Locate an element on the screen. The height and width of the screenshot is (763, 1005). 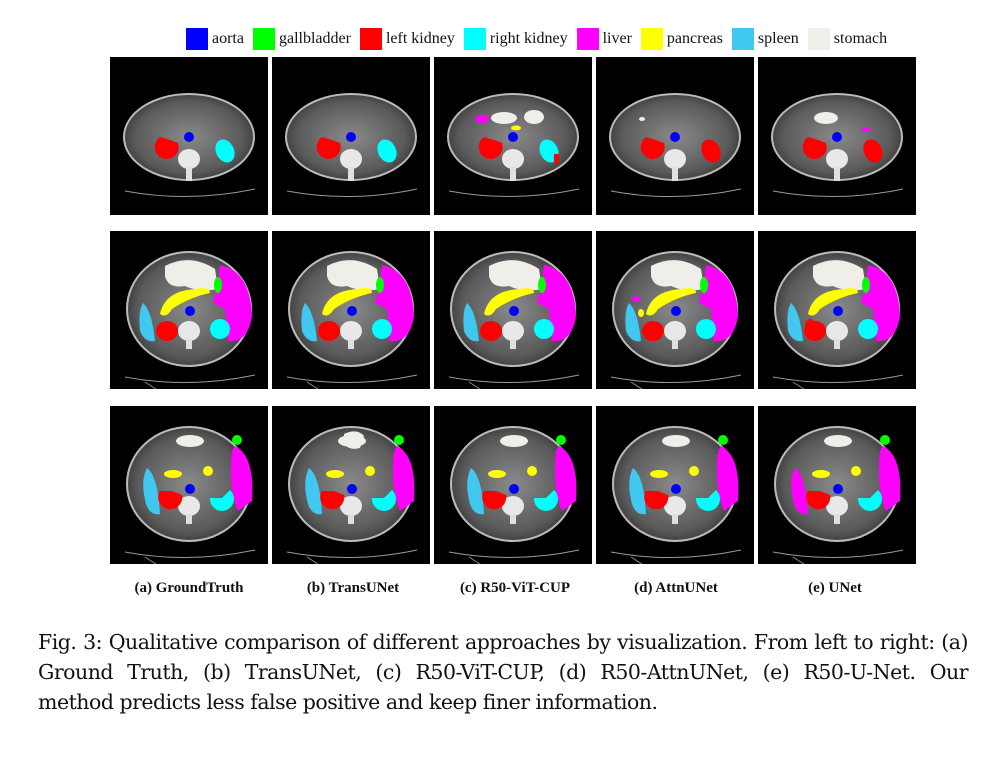
legend-item-right-kidney: right kidney is located at coordinates (515, 39).